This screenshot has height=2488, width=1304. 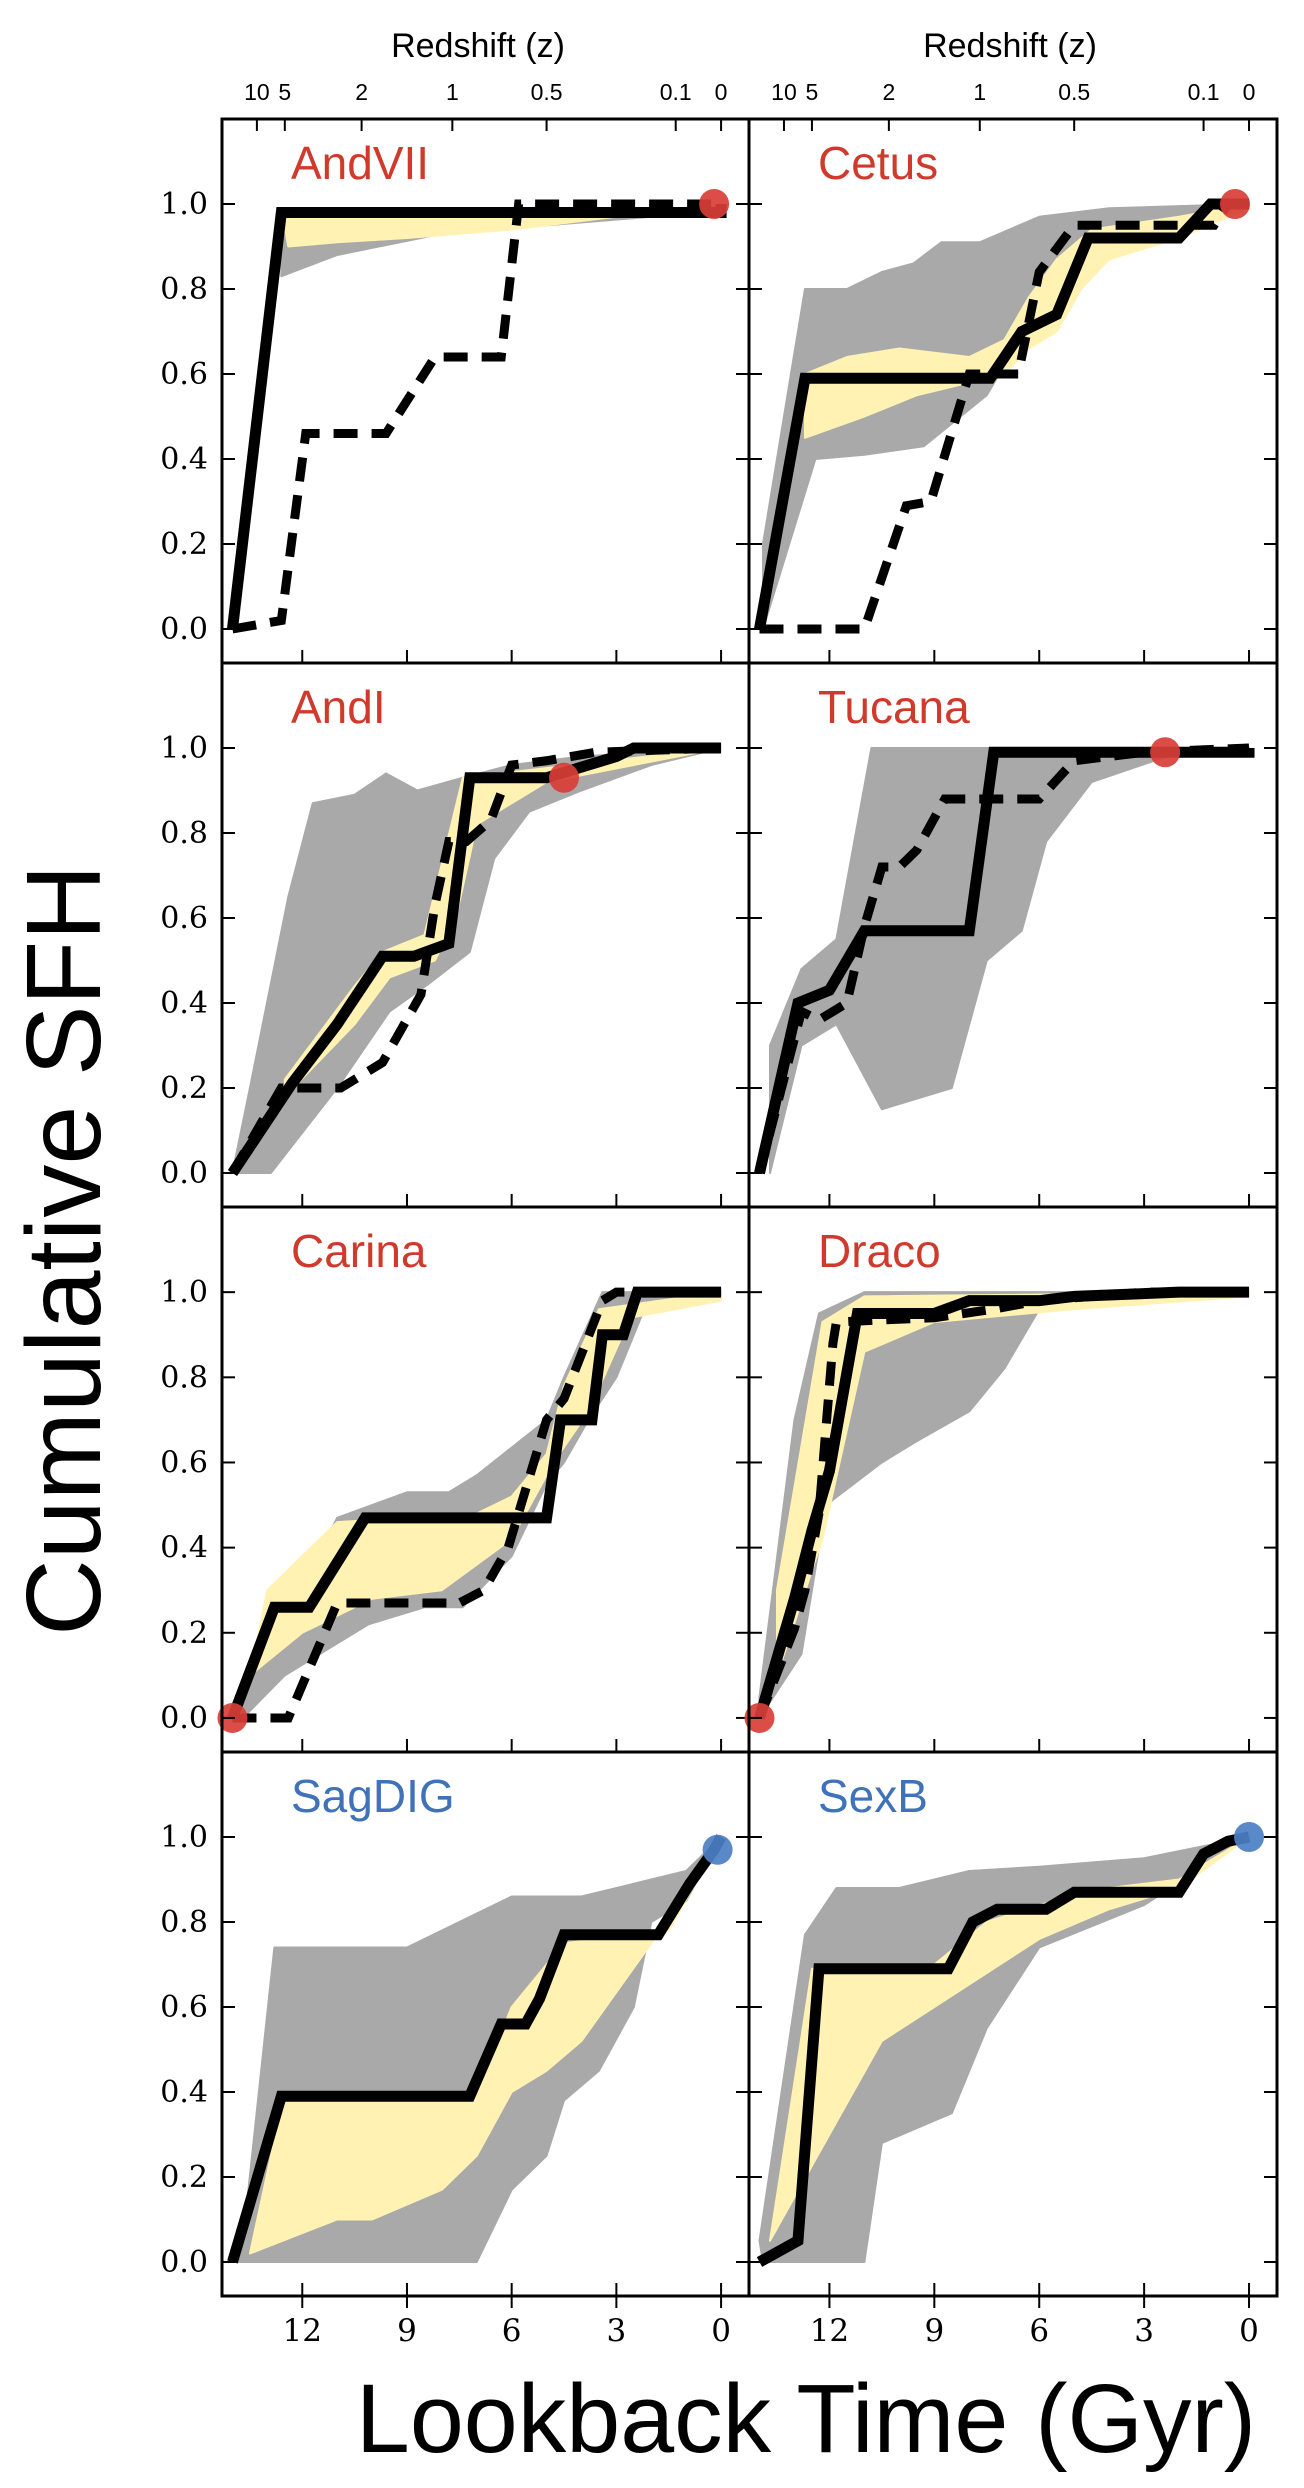 I want to click on panel-sexb: 12 9 6 3 0 SexB, so click(x=1013, y=2049).